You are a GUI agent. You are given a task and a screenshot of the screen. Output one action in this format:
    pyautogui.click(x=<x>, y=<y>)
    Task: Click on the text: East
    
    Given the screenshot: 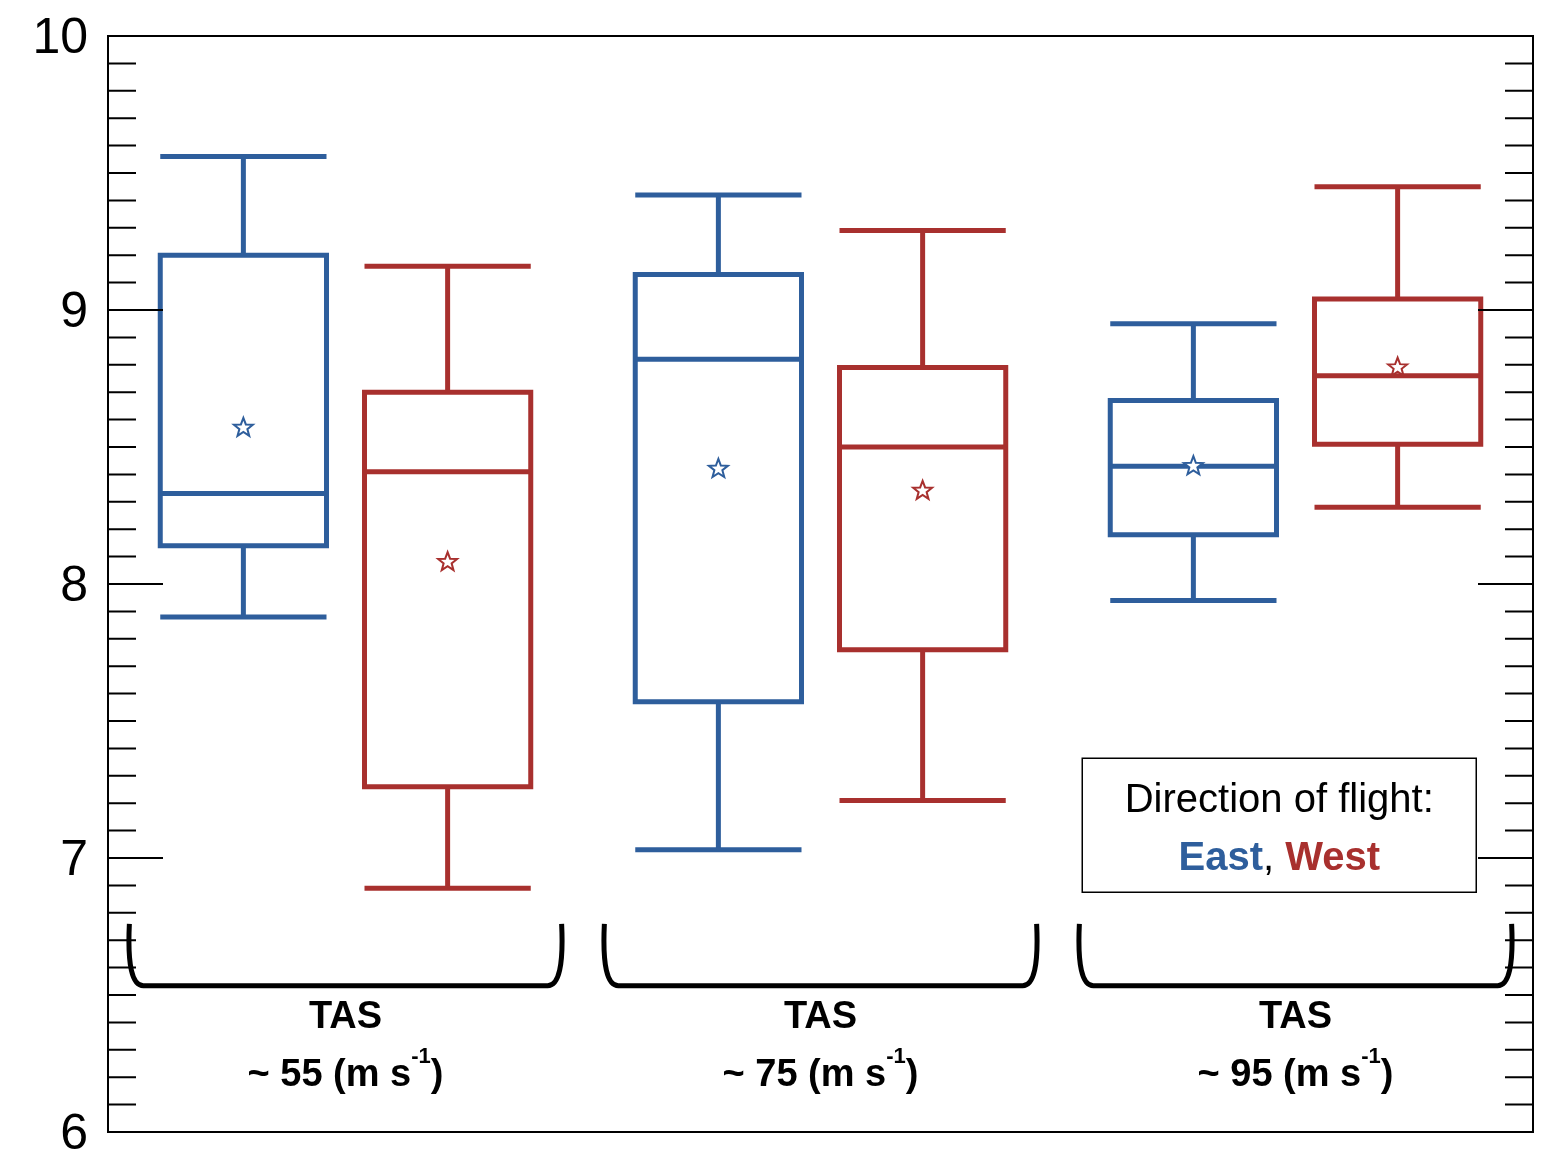 What is the action you would take?
    pyautogui.click(x=1220, y=856)
    